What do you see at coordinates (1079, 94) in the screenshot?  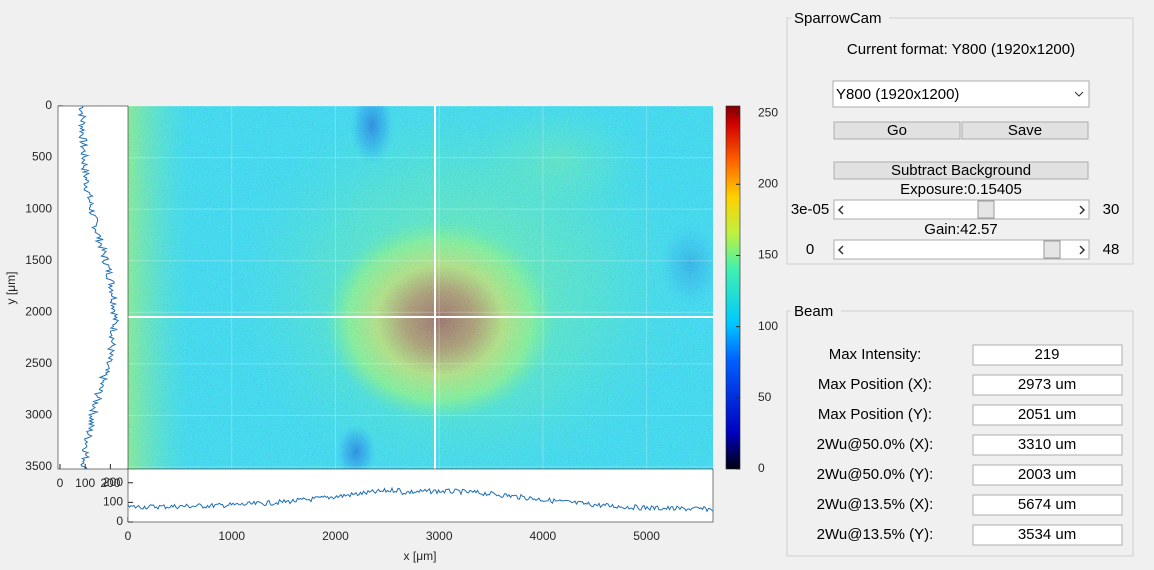 I see `dropdown-arrow` at bounding box center [1079, 94].